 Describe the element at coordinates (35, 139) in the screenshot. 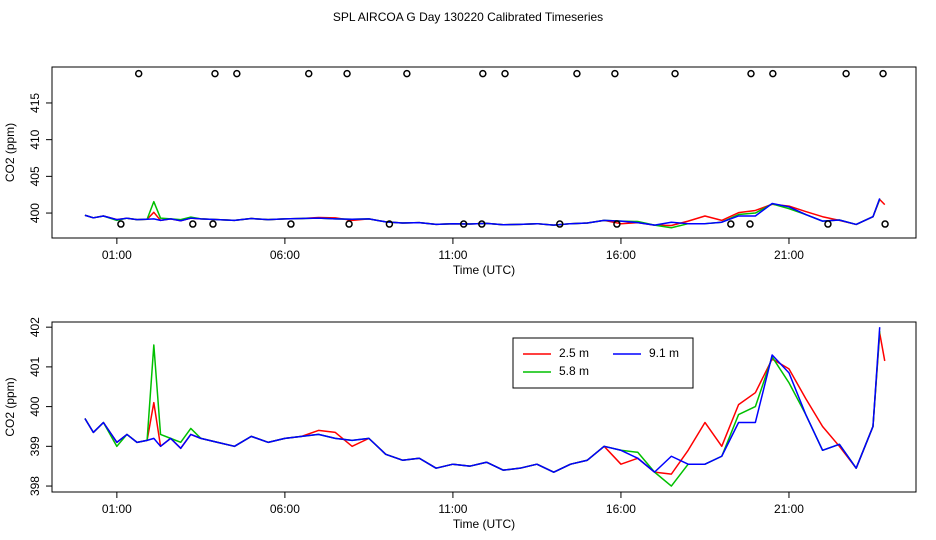

I see `y-tick-label: 410` at that location.